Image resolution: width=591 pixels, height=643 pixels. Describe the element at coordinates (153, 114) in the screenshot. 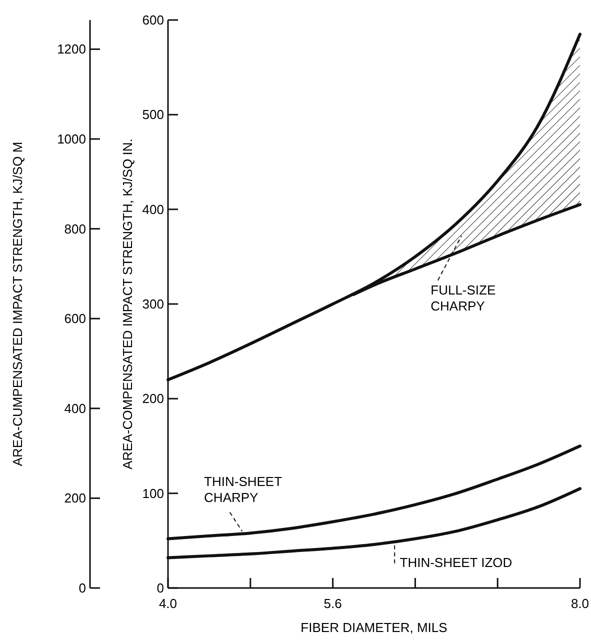

I see `y-tick-label: 500` at that location.